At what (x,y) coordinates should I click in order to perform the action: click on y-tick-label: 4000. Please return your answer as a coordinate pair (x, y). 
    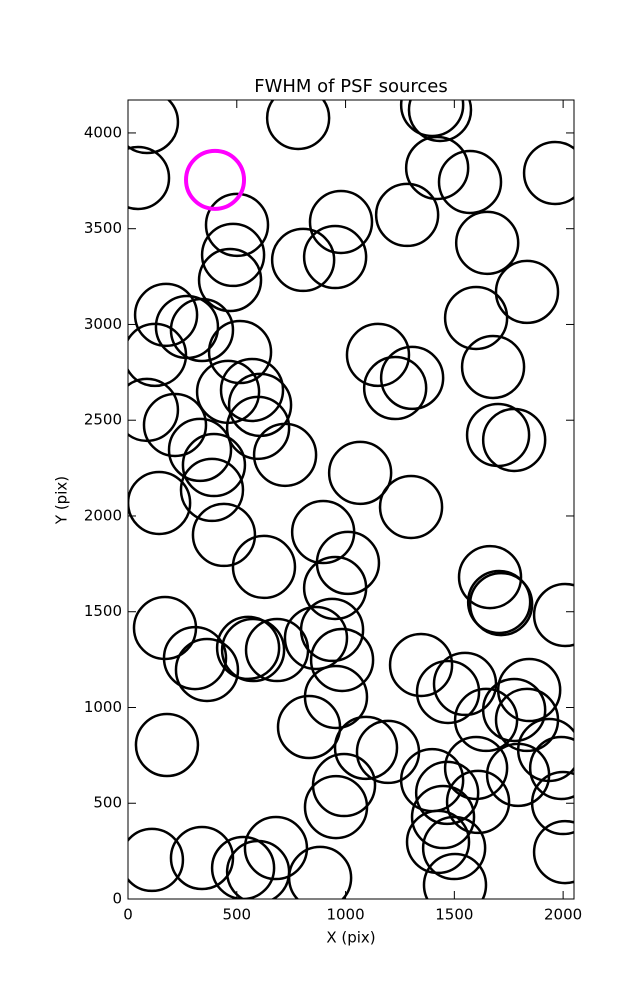
    Looking at the image, I should click on (103, 132).